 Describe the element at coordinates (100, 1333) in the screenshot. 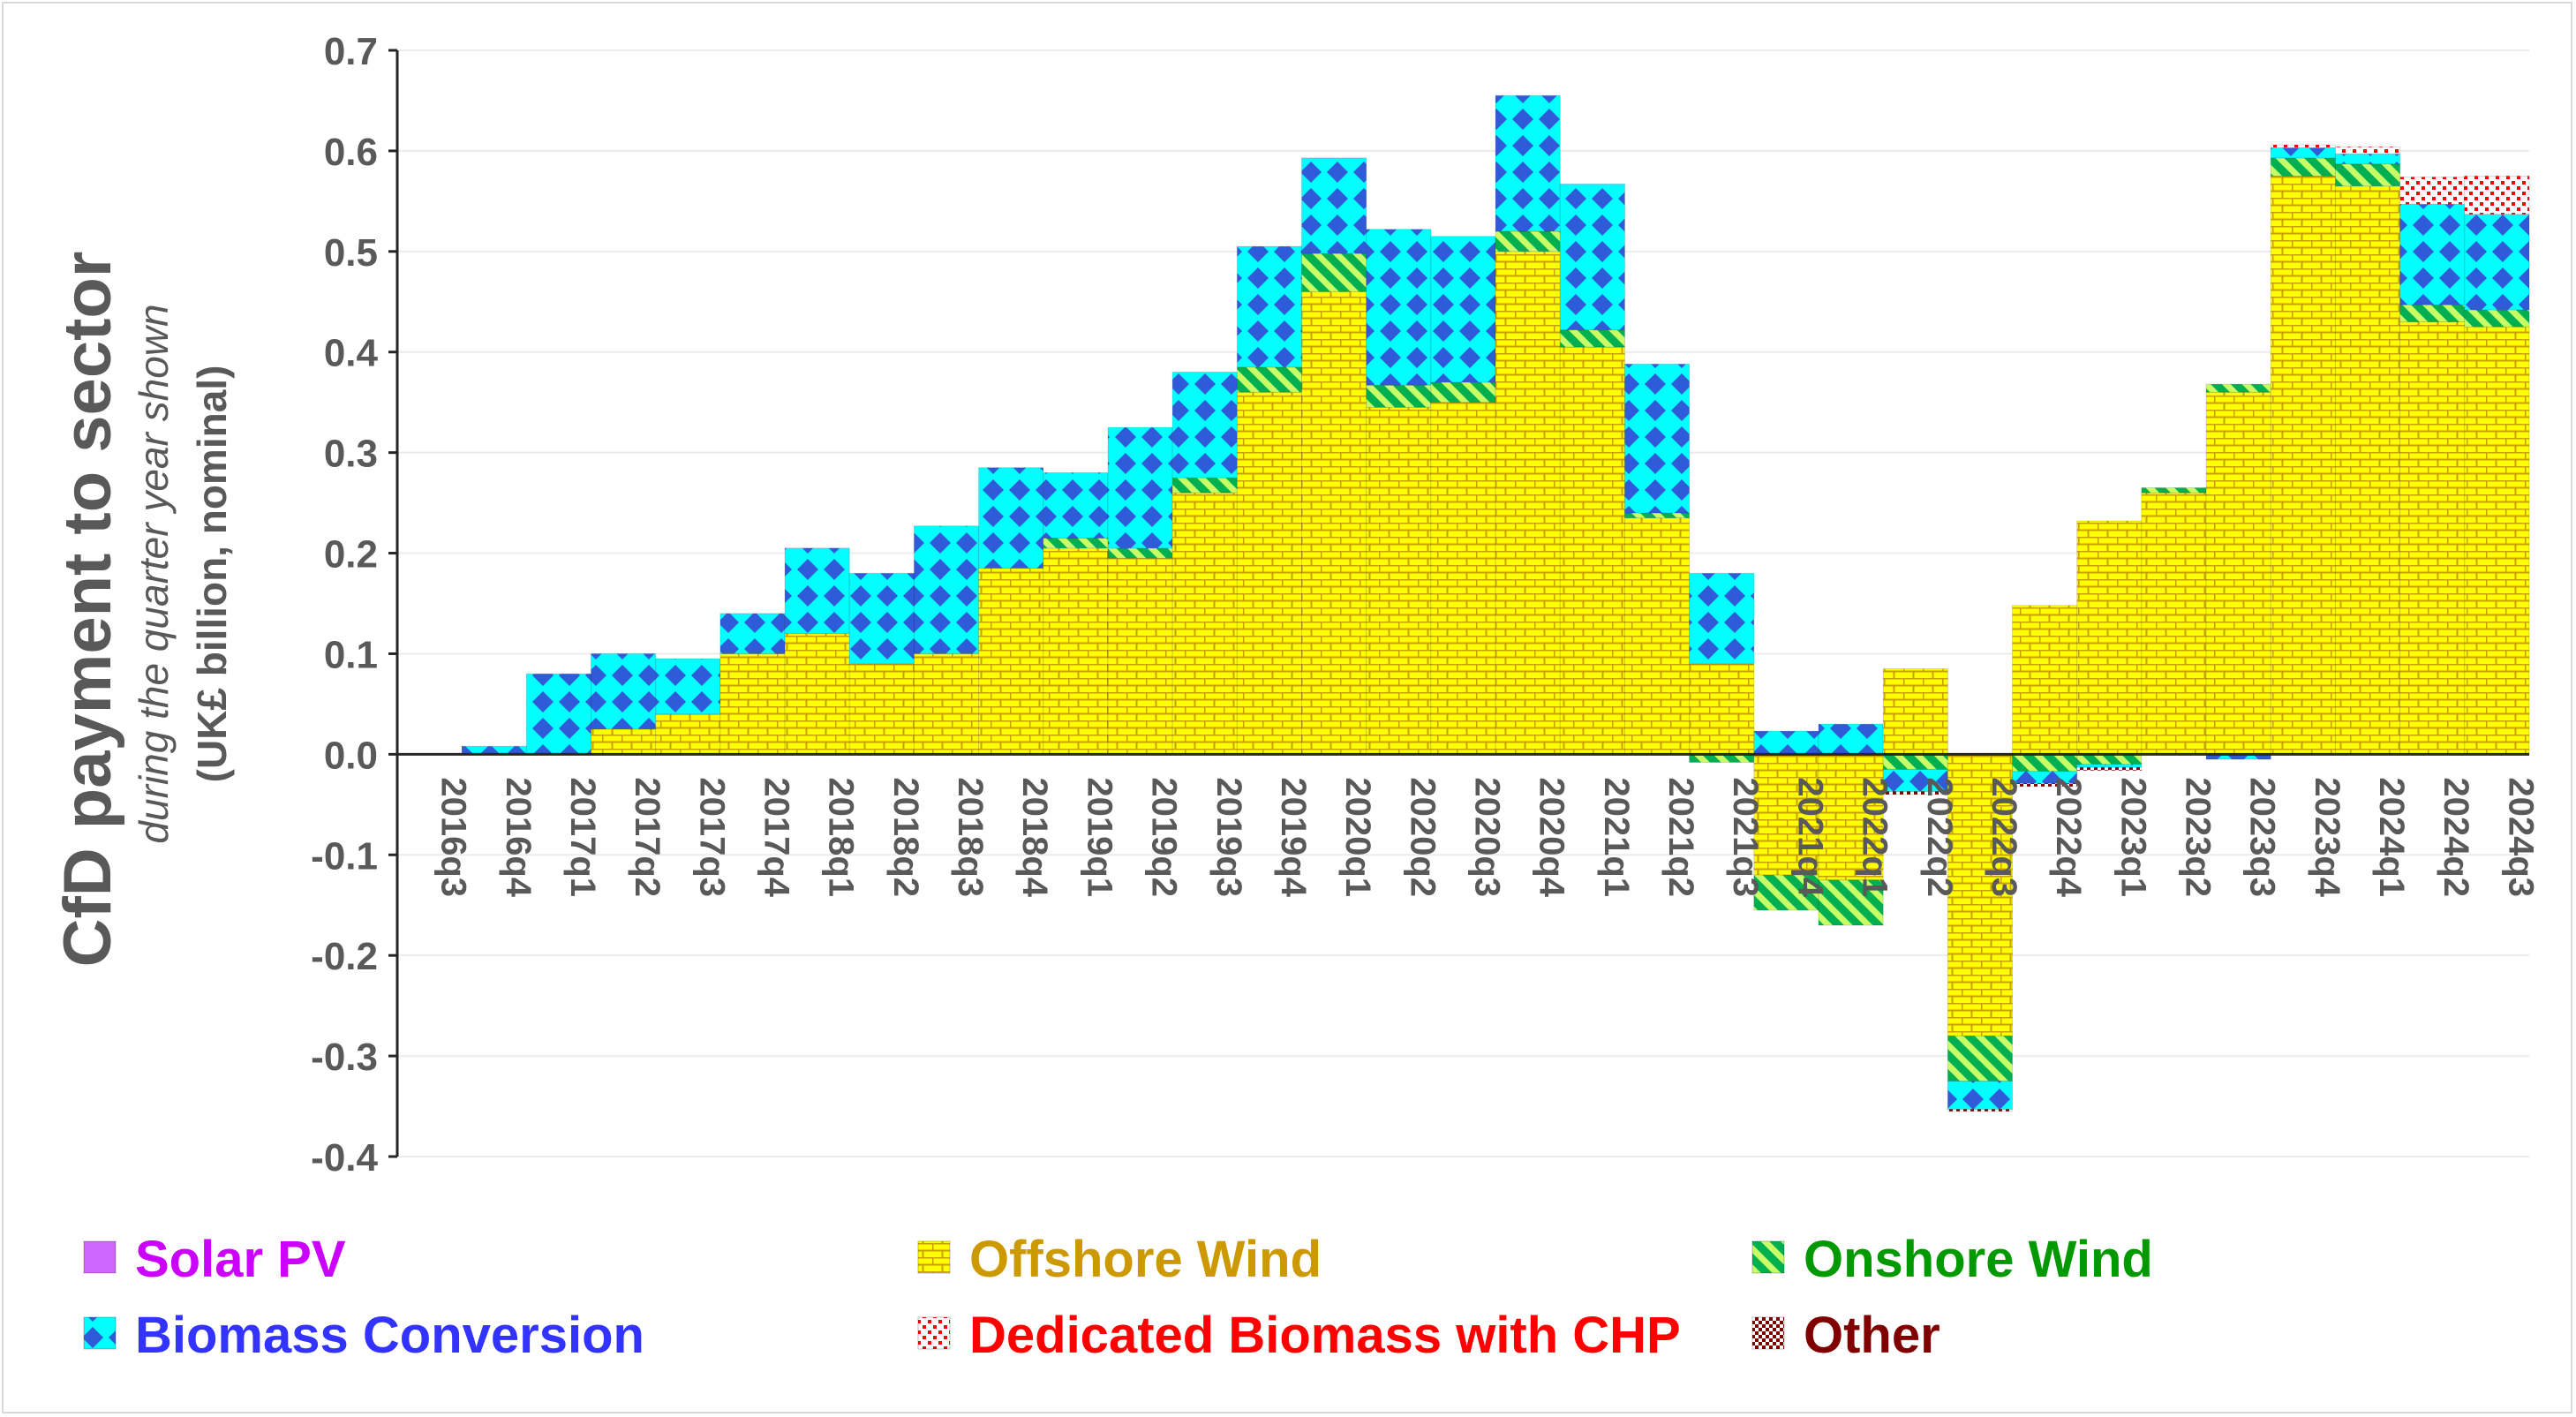

I see `diamond-pattern-icon` at that location.